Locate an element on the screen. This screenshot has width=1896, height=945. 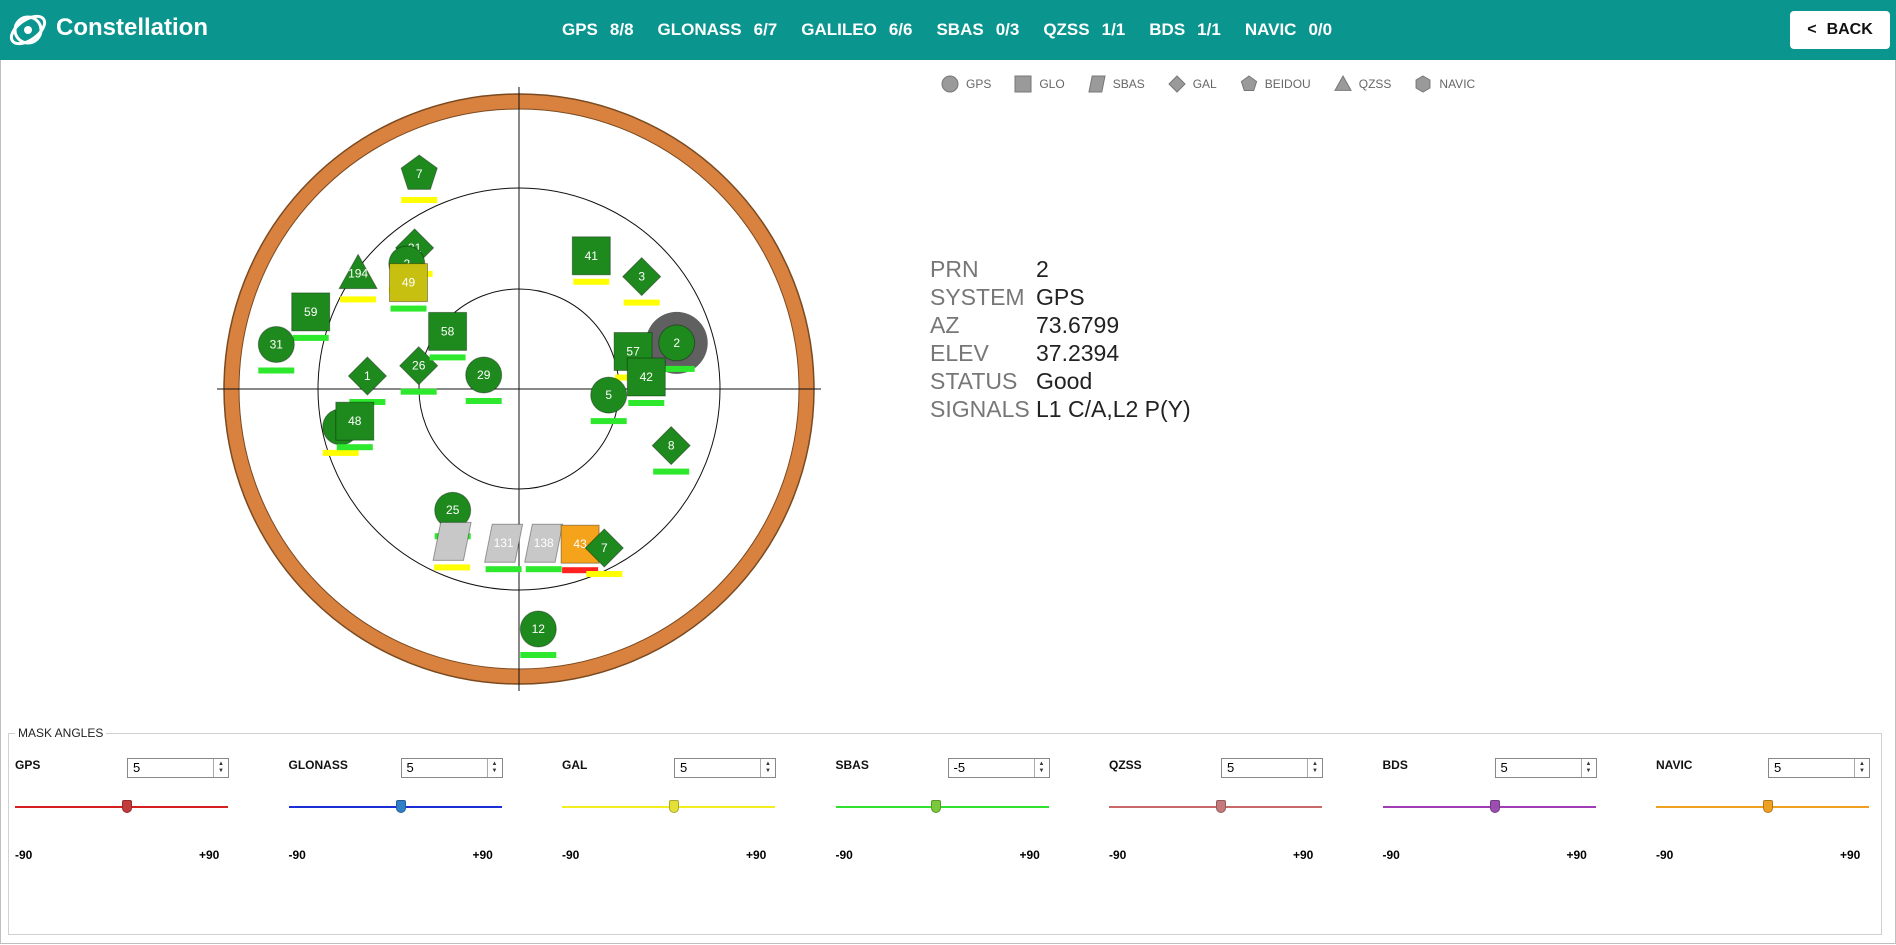
legend-item-navic: NAVIC is located at coordinates (1444, 84).